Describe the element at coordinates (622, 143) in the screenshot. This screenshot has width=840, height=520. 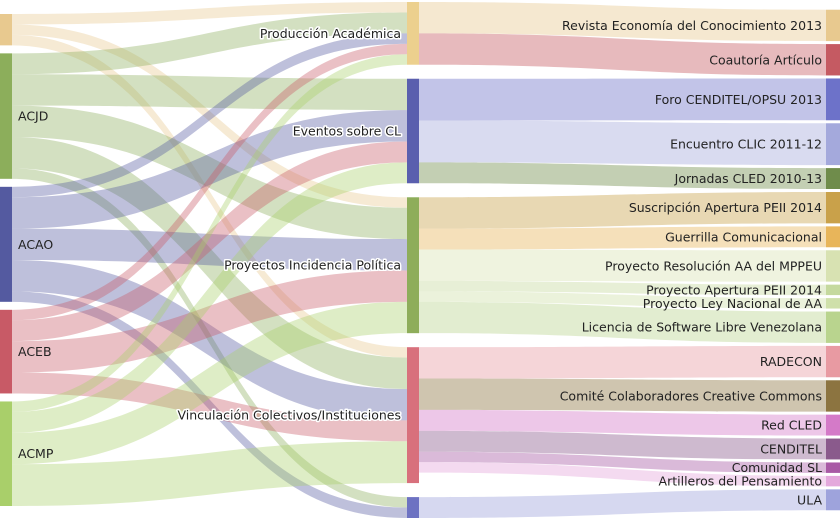
I see `flow-even-to-t4` at that location.